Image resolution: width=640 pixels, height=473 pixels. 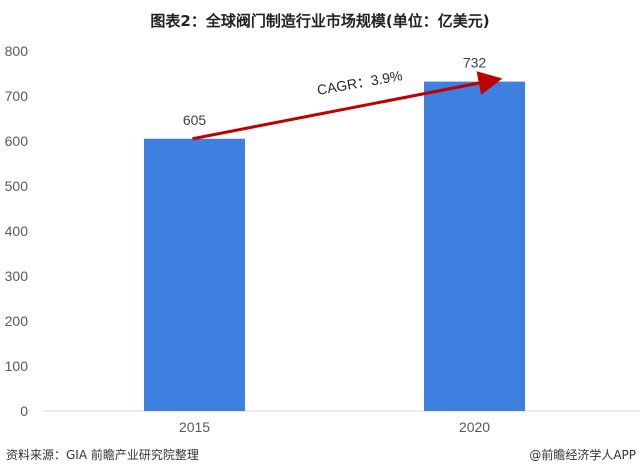 I want to click on bar-2020, so click(x=474, y=246).